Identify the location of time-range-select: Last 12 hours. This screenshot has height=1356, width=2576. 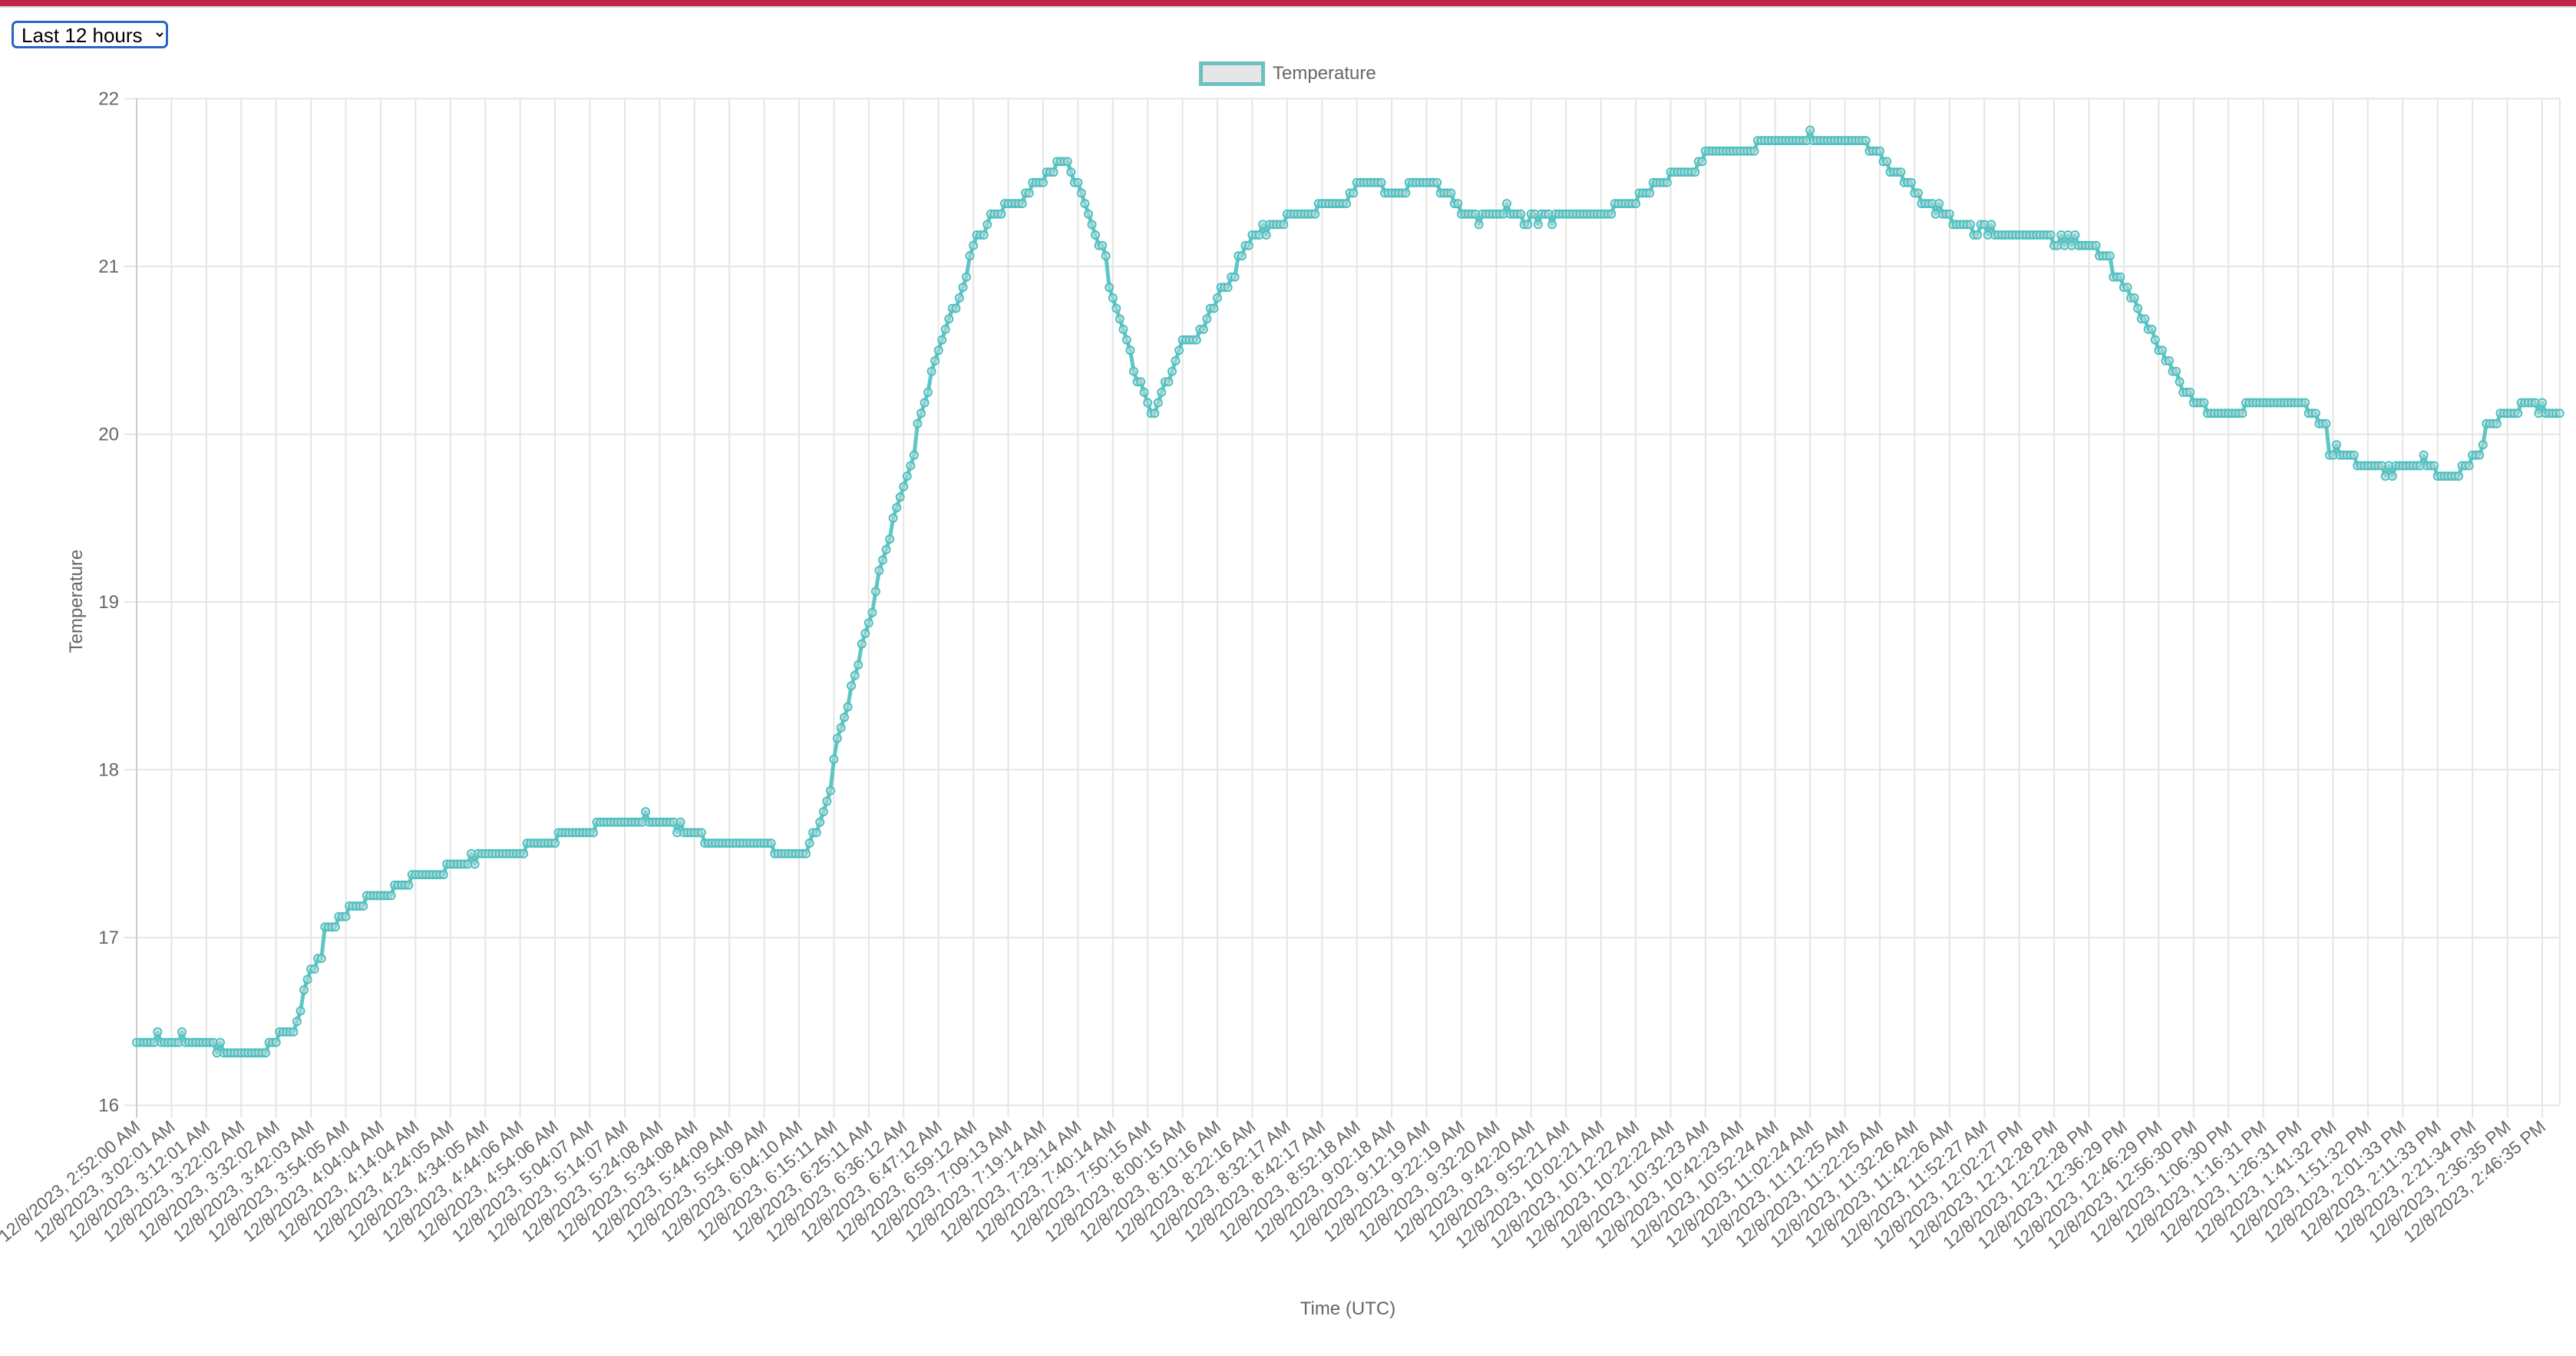
(90, 34).